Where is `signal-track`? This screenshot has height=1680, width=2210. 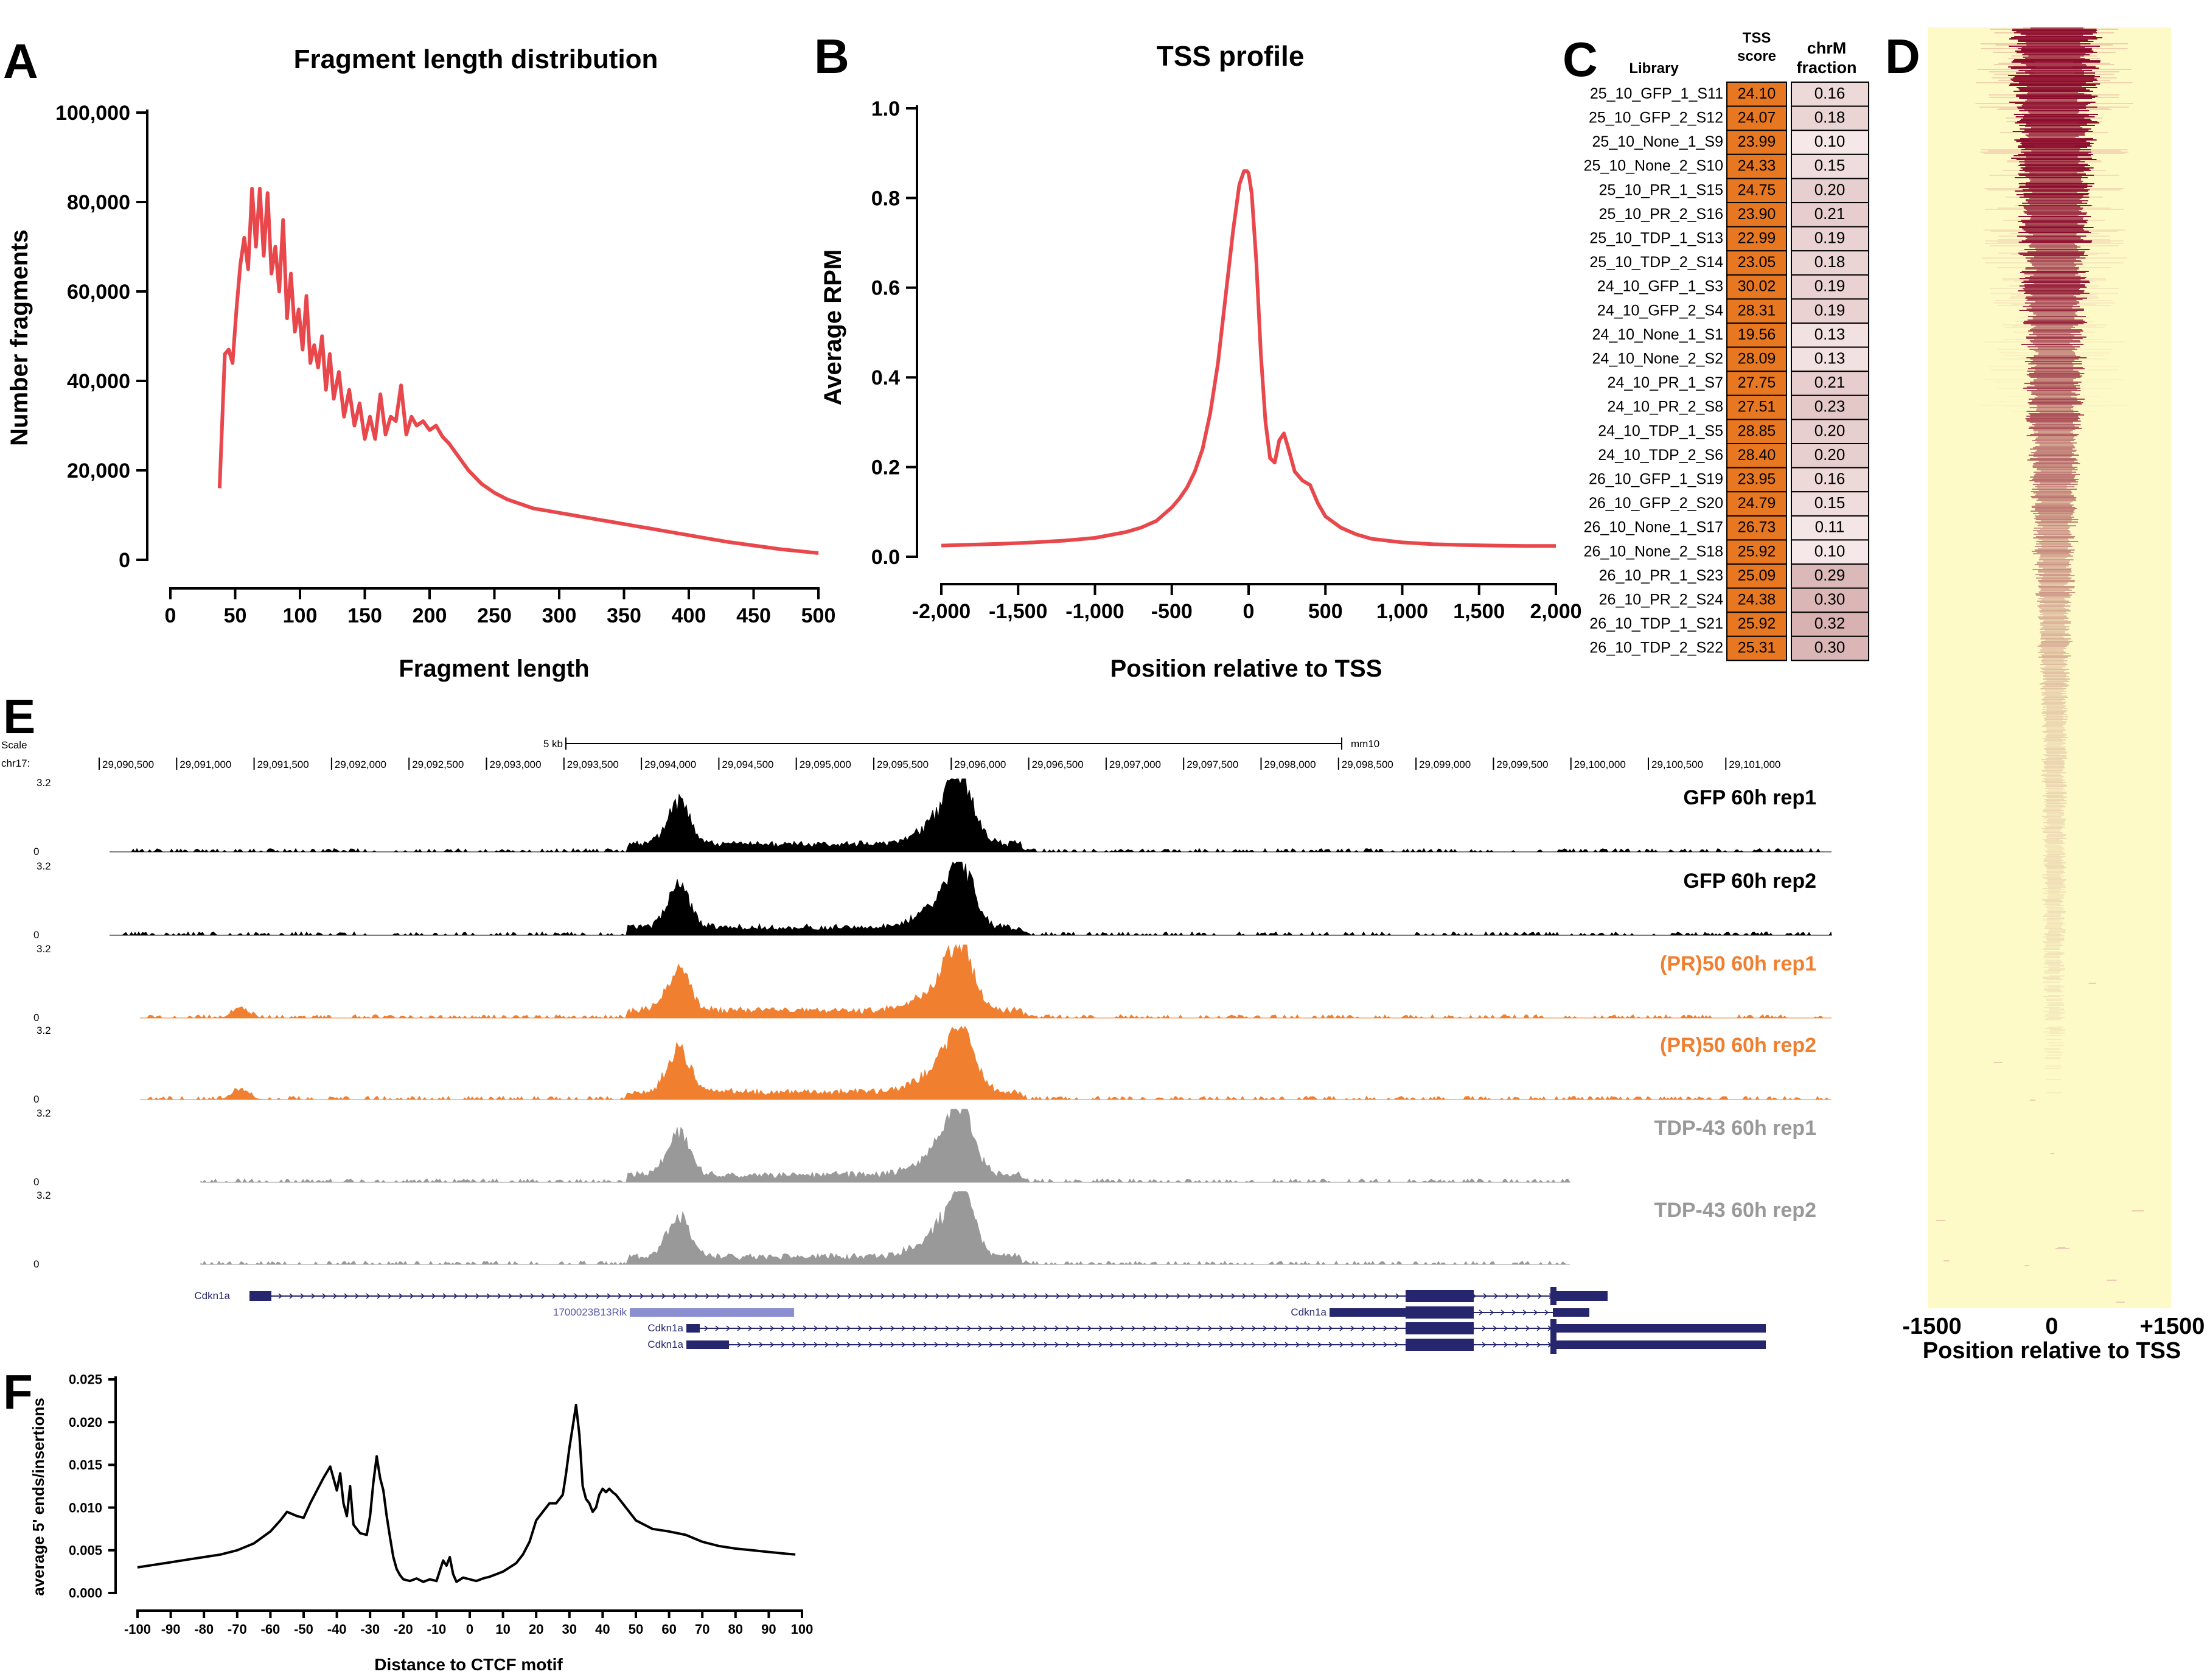
signal-track is located at coordinates (971, 815).